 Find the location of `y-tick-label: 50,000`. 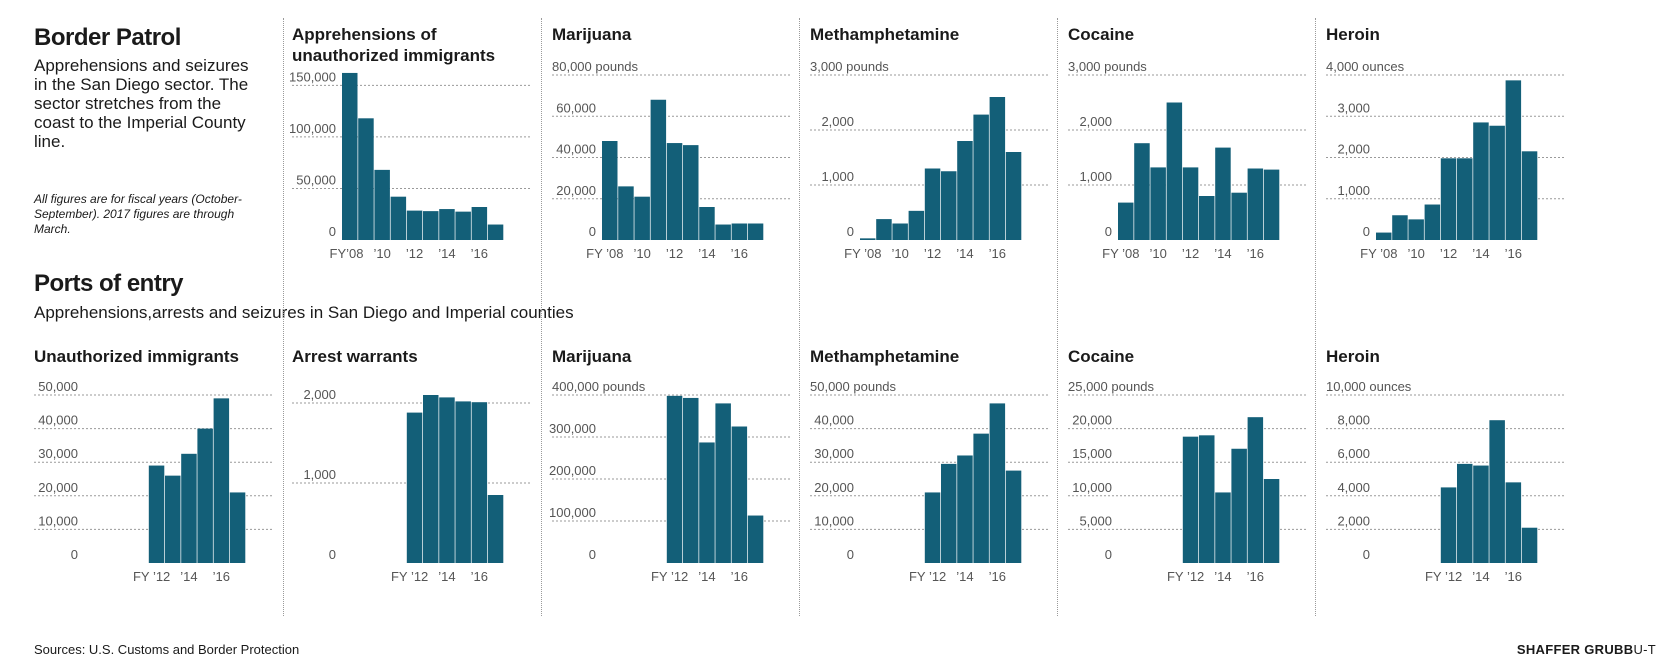

y-tick-label: 50,000 is located at coordinates (316, 179).